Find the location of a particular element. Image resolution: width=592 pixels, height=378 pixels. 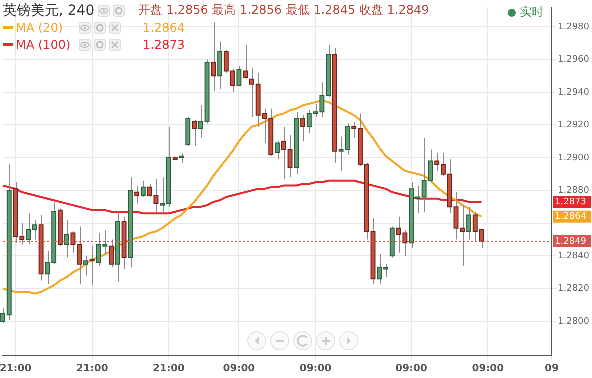

y-tick-label: 1.2900 is located at coordinates (574, 158).